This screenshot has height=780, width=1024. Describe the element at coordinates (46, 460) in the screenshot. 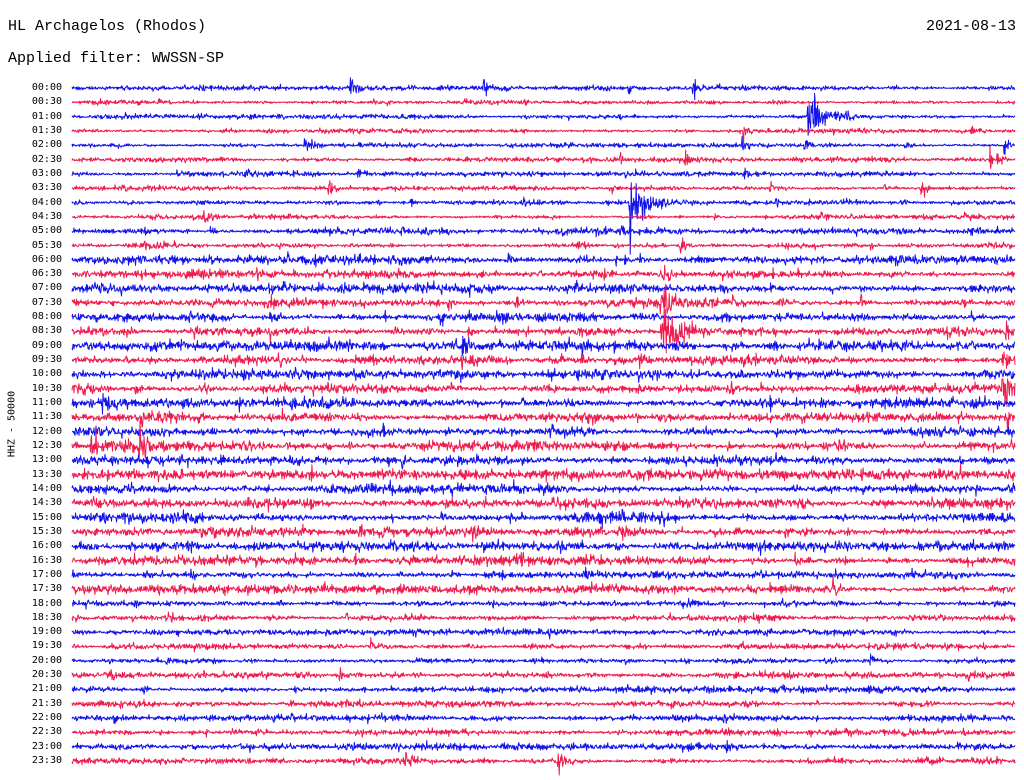

I see `row-label-1300: 13:00` at that location.